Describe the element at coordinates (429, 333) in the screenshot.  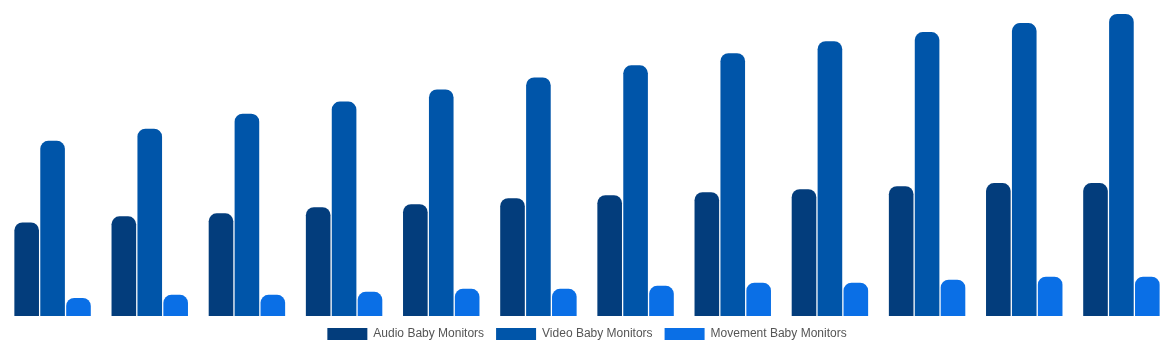
I see `legend-label: Audio Baby Monitors` at that location.